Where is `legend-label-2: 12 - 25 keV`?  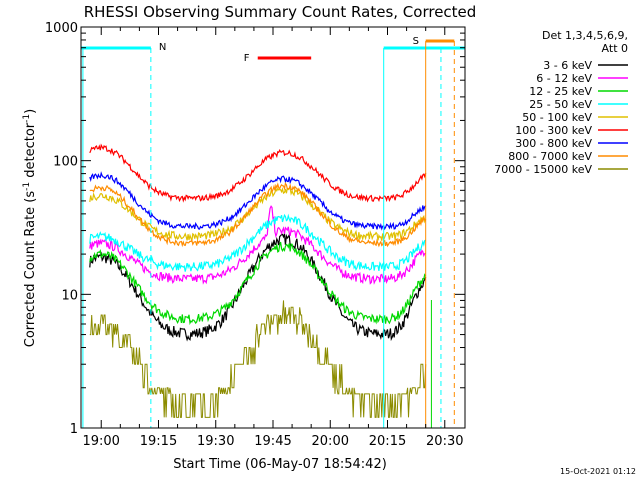 legend-label-2: 12 - 25 keV is located at coordinates (560, 91).